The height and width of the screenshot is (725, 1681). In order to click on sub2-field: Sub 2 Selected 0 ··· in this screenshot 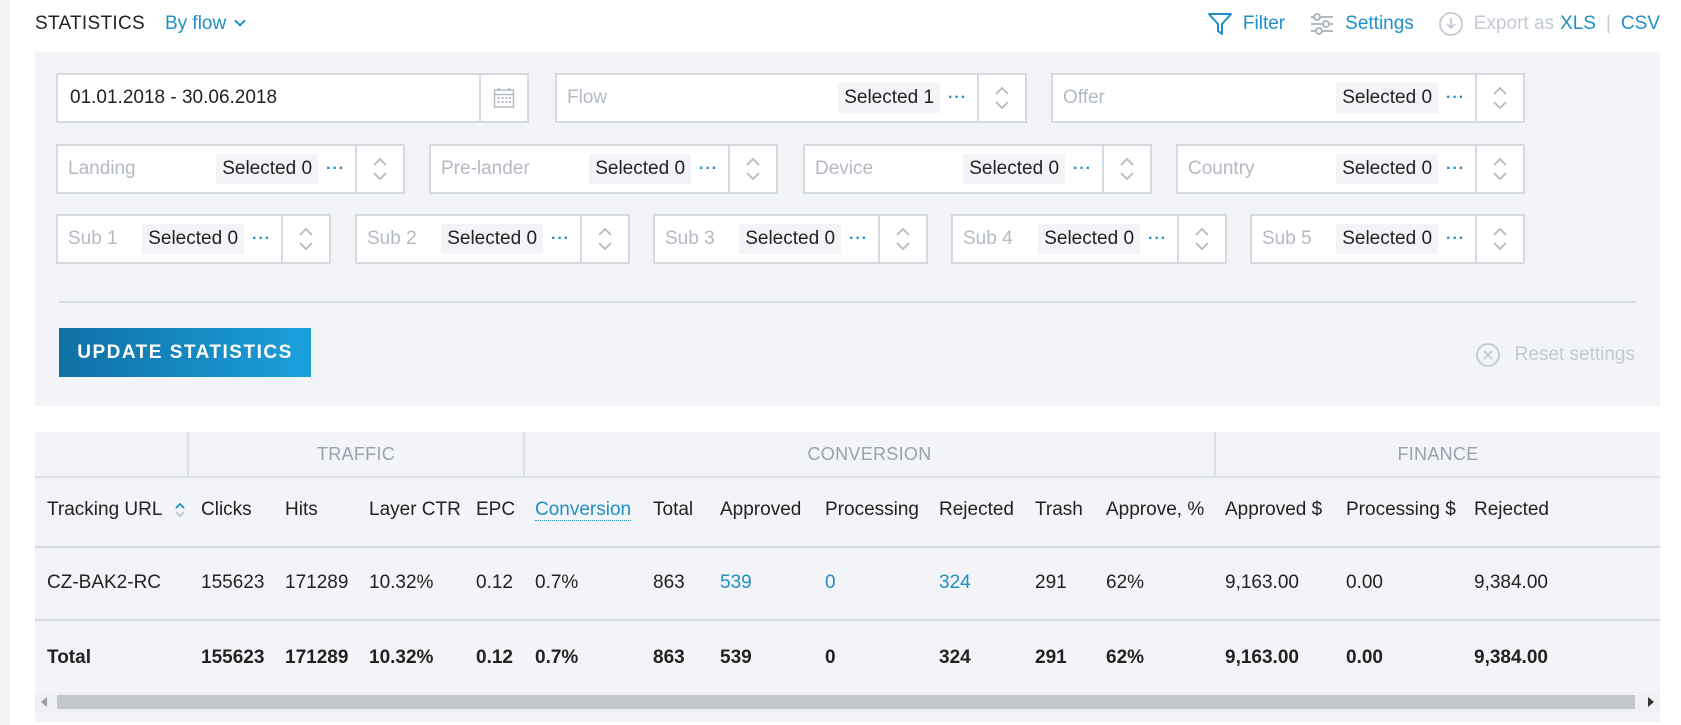, I will do `click(492, 239)`.